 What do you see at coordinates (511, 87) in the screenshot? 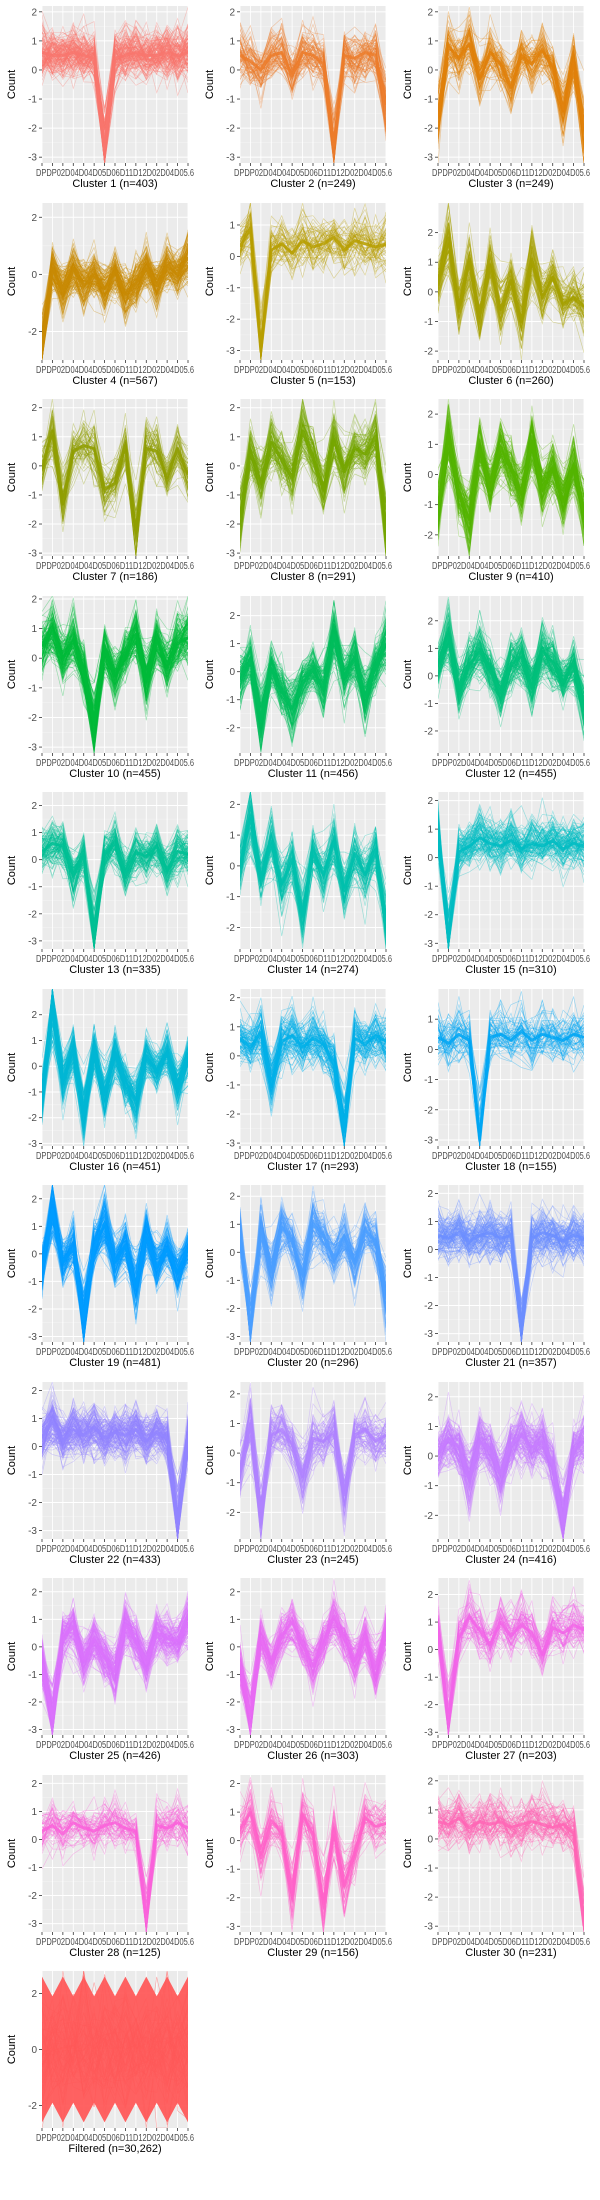
I see `mean-profile-line` at bounding box center [511, 87].